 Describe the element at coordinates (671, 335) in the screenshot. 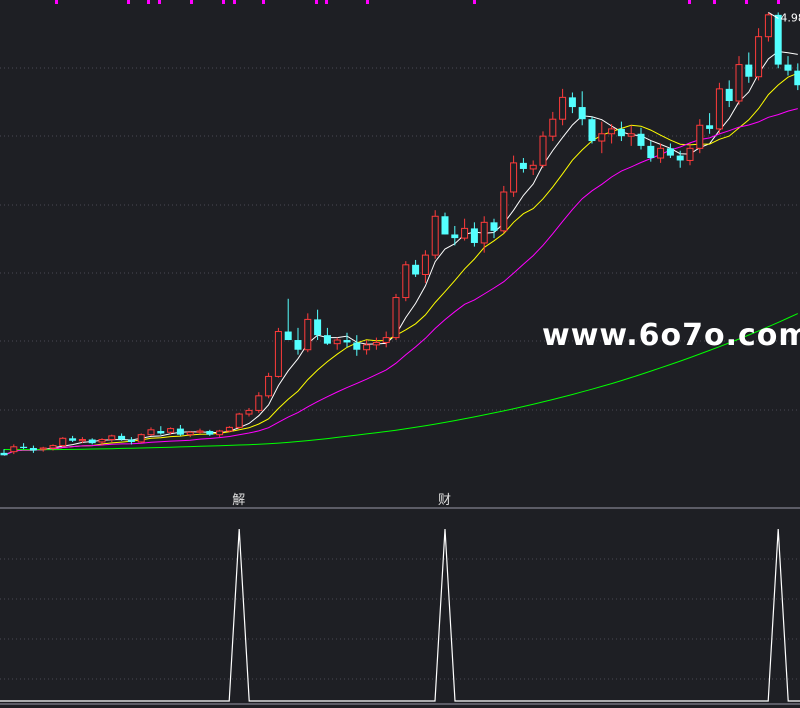

I see `watermark-text: www.6o7o.com` at that location.